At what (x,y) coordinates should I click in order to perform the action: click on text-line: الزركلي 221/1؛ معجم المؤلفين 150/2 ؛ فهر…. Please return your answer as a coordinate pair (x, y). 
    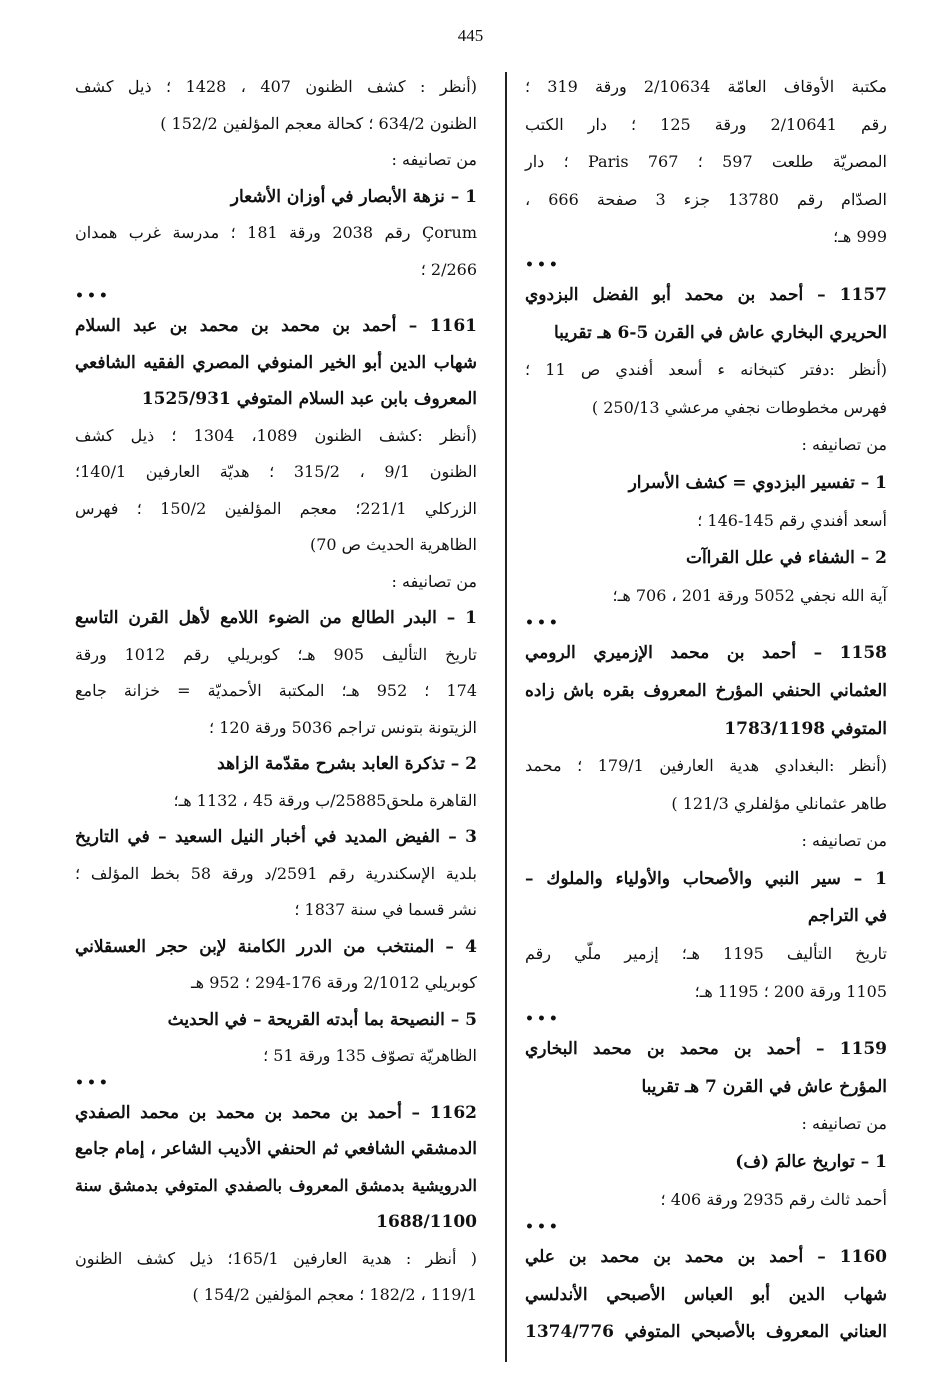
    Looking at the image, I should click on (276, 508).